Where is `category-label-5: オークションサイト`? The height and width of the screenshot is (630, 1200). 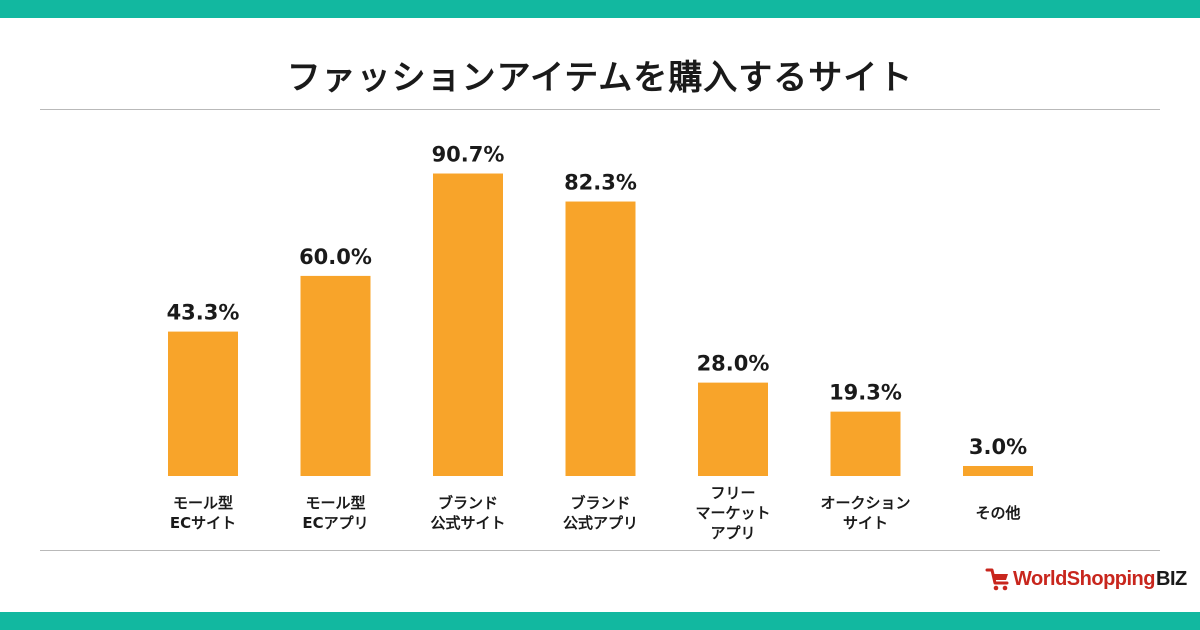 category-label-5: オークションサイト is located at coordinates (865, 513).